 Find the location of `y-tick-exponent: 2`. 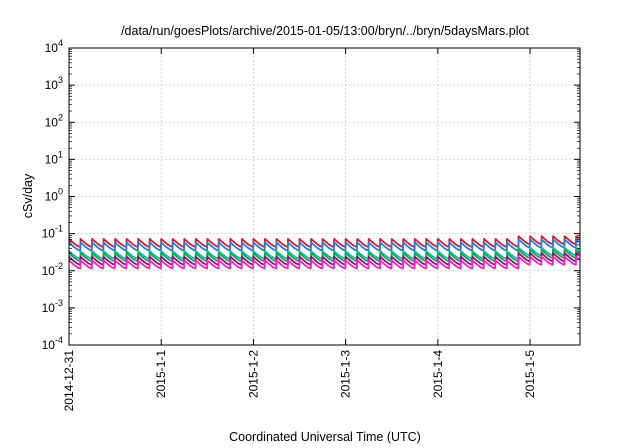

y-tick-exponent: 2 is located at coordinates (60, 117).